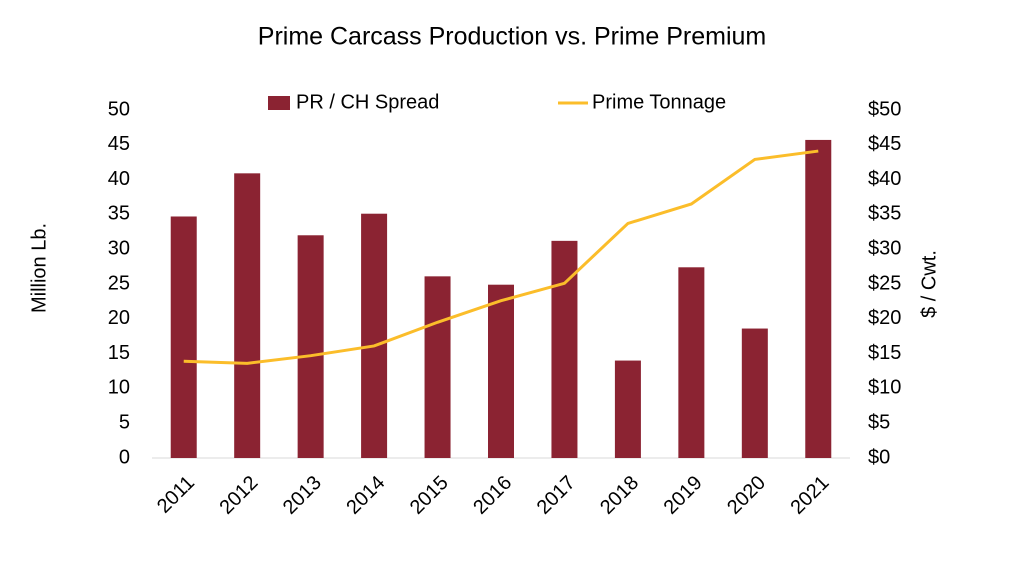 The width and height of the screenshot is (1024, 586). Describe the element at coordinates (238, 495) in the screenshot. I see `x-tick-label: 2012` at that location.